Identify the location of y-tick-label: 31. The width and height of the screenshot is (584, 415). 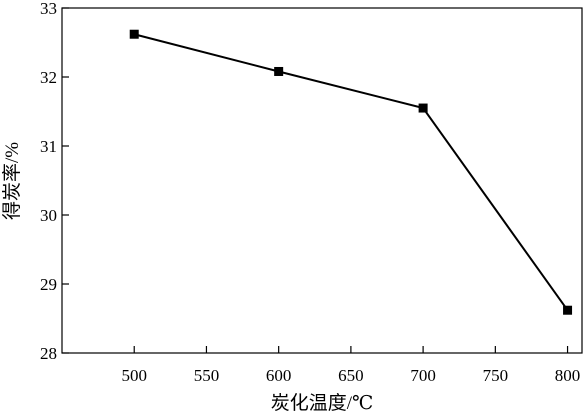
(48, 146).